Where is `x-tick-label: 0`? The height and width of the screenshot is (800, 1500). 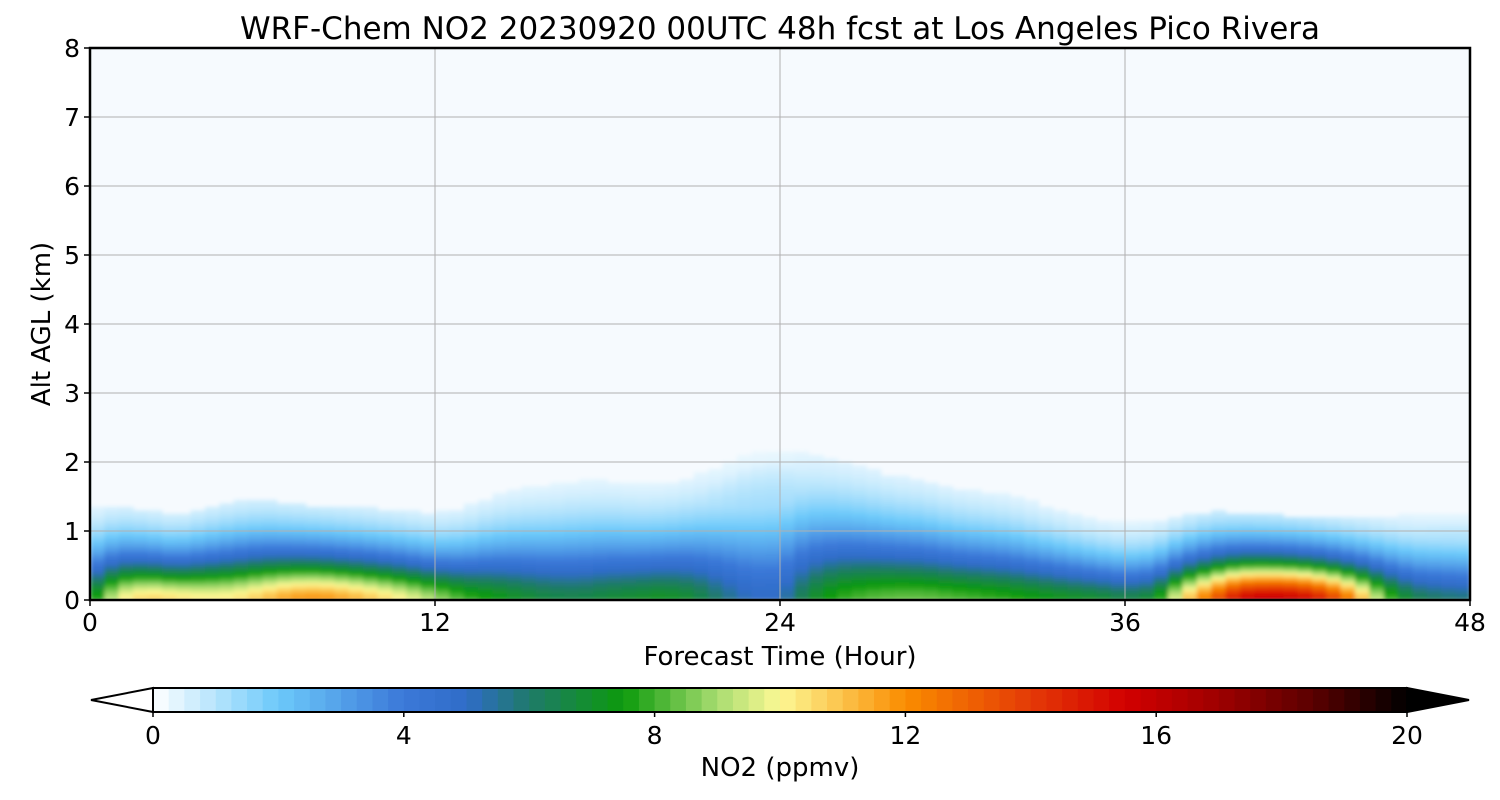
x-tick-label: 0 is located at coordinates (90, 622).